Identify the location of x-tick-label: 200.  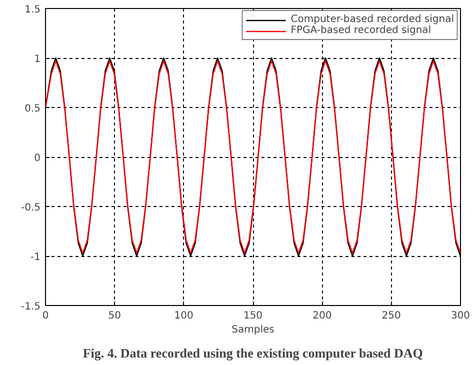
(322, 316).